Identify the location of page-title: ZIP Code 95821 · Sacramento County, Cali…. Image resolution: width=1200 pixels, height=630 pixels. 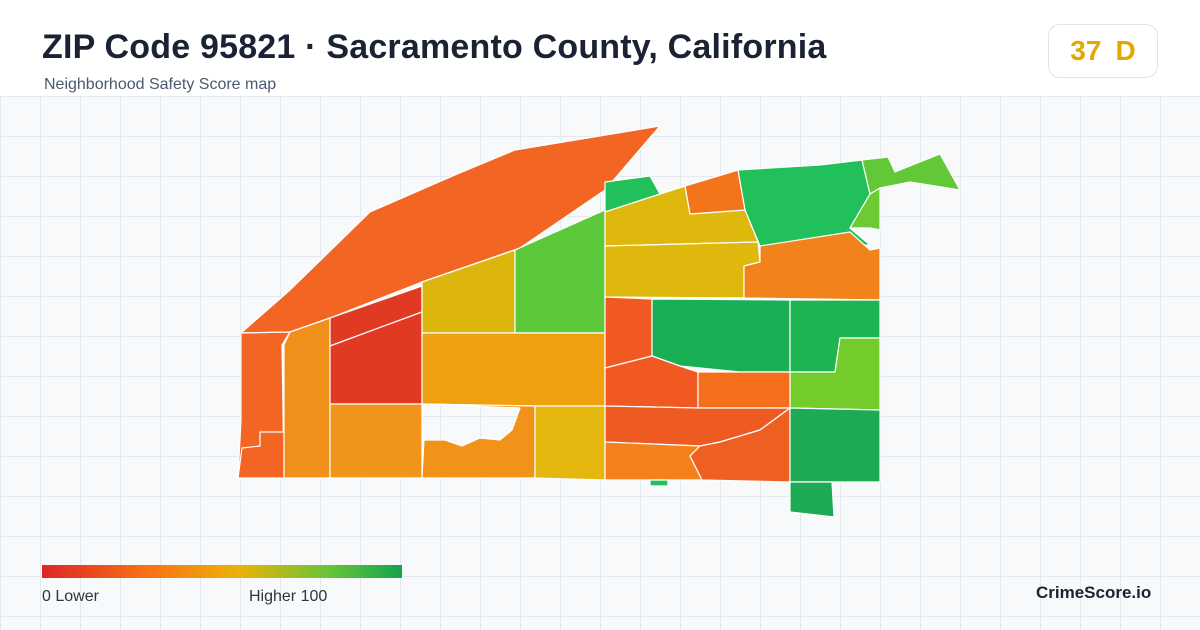
(434, 47).